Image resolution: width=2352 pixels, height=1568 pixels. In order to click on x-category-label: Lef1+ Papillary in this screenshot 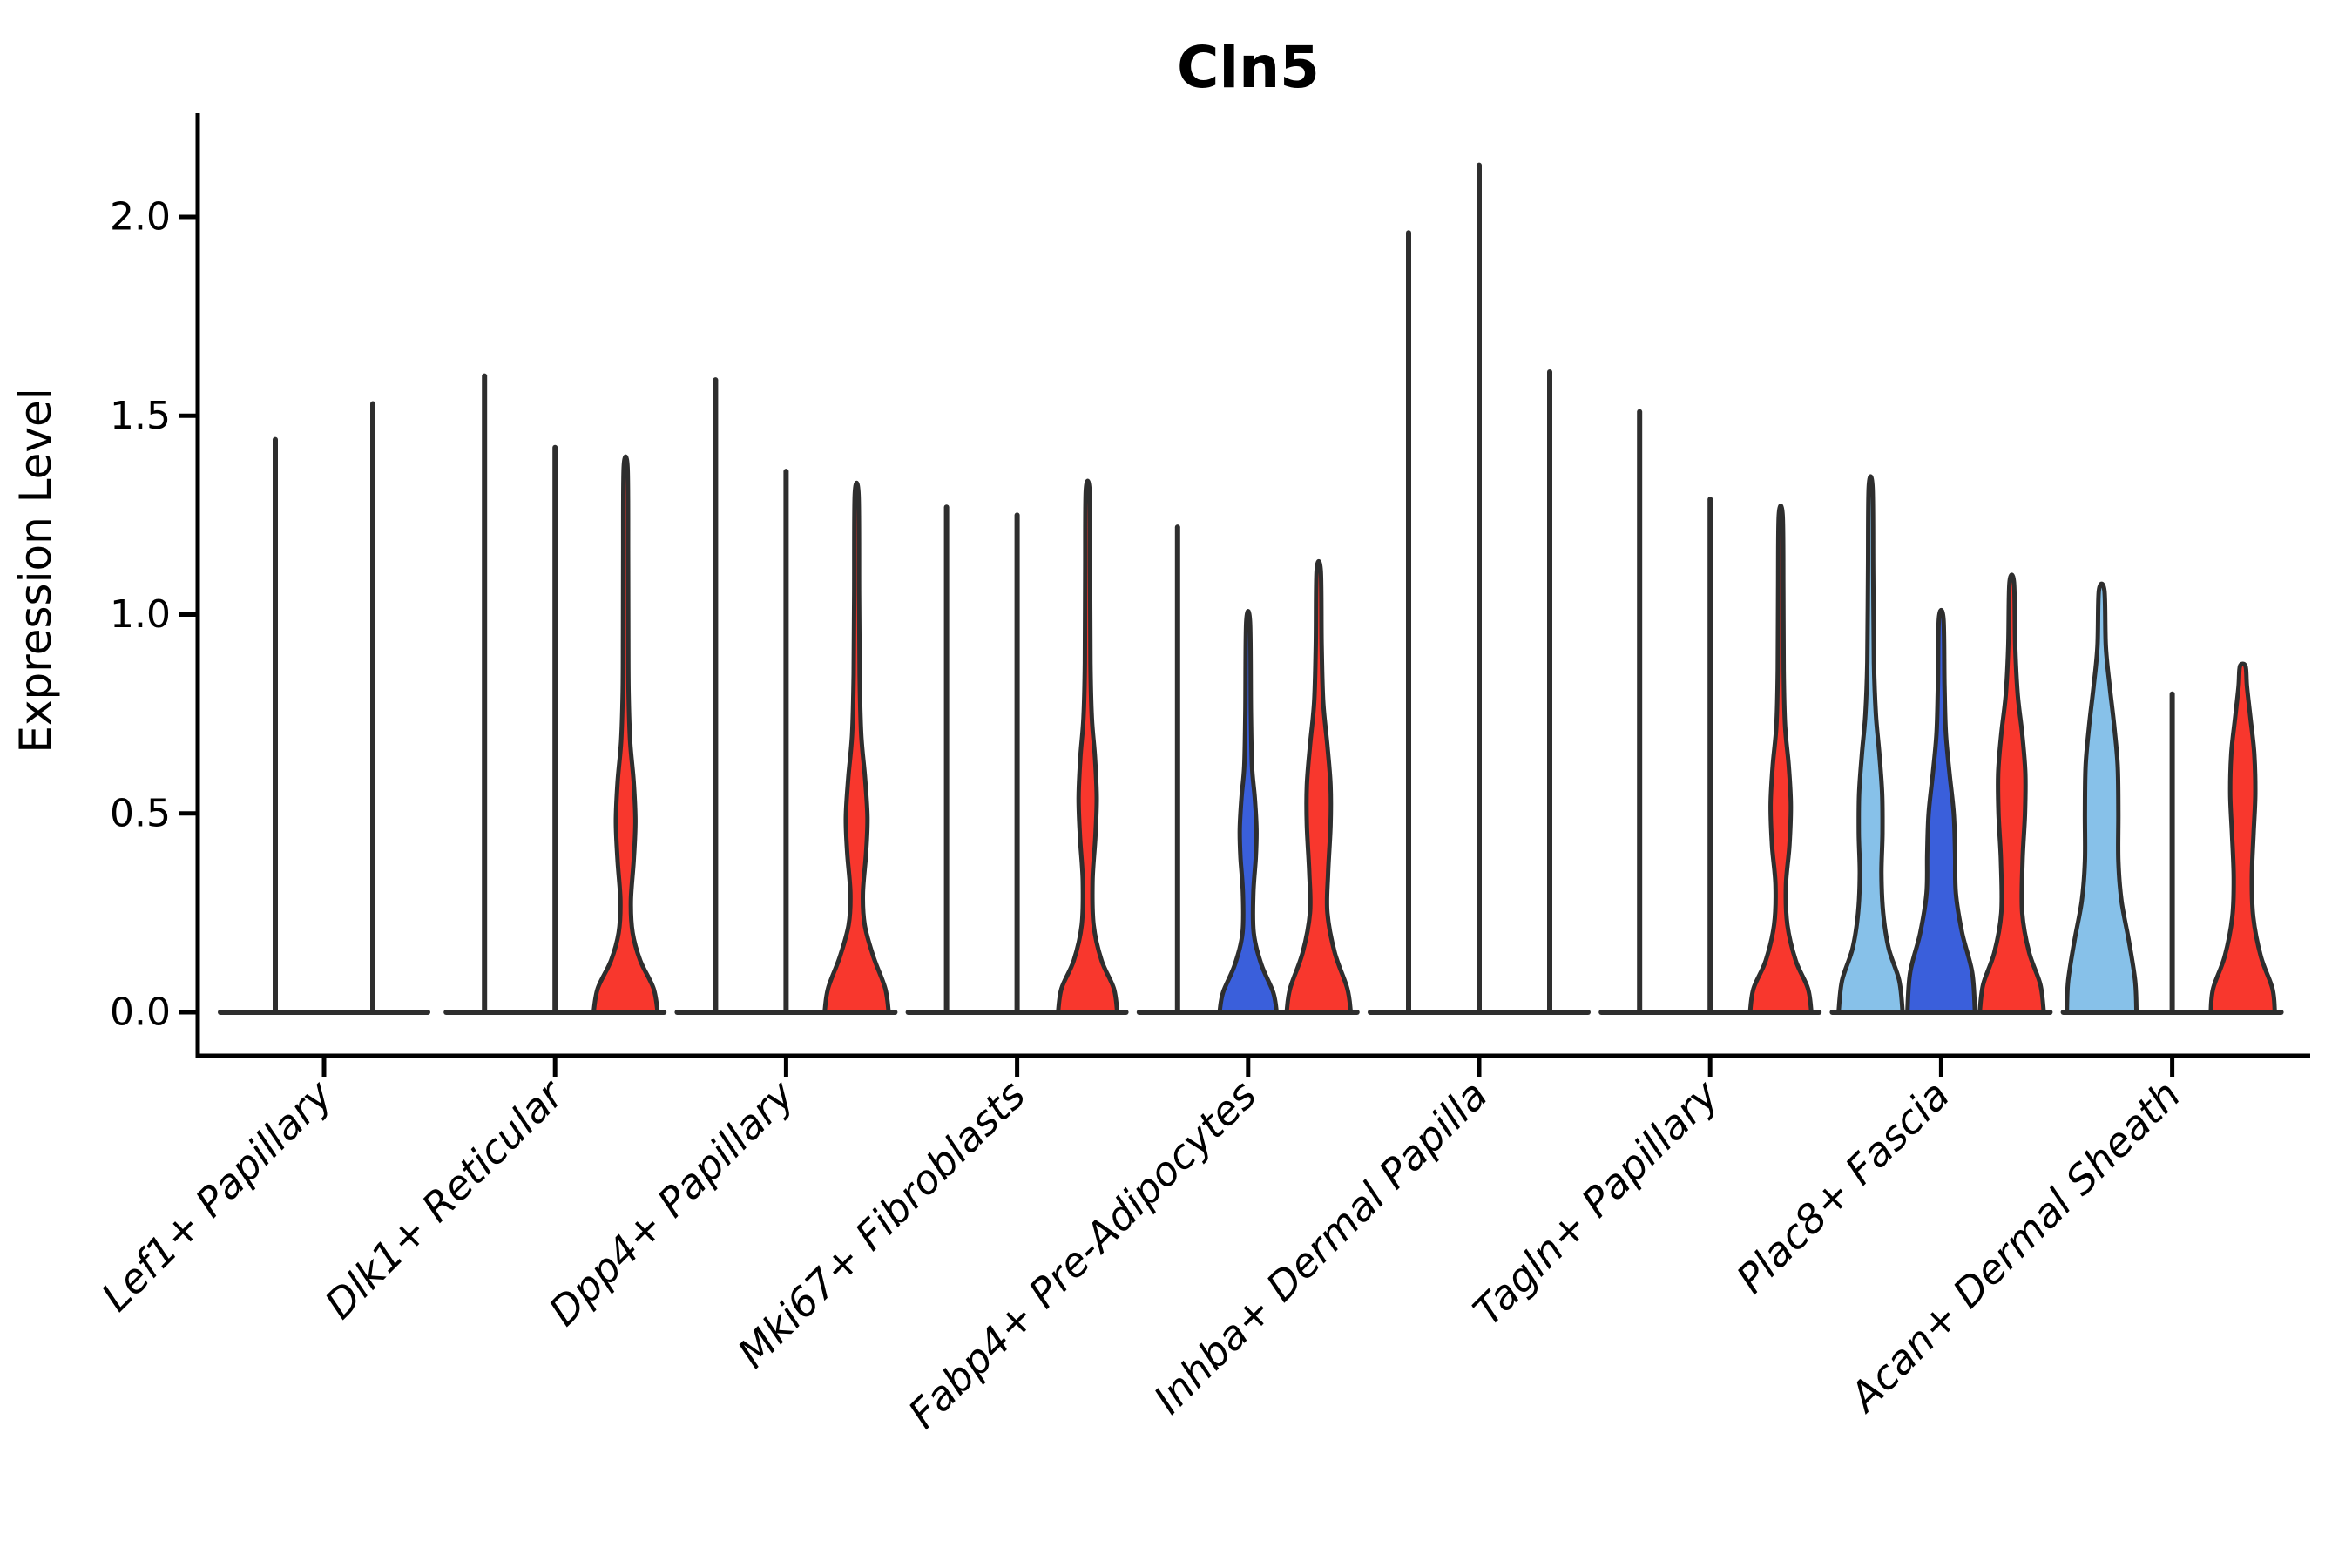, I will do `click(216, 1195)`.